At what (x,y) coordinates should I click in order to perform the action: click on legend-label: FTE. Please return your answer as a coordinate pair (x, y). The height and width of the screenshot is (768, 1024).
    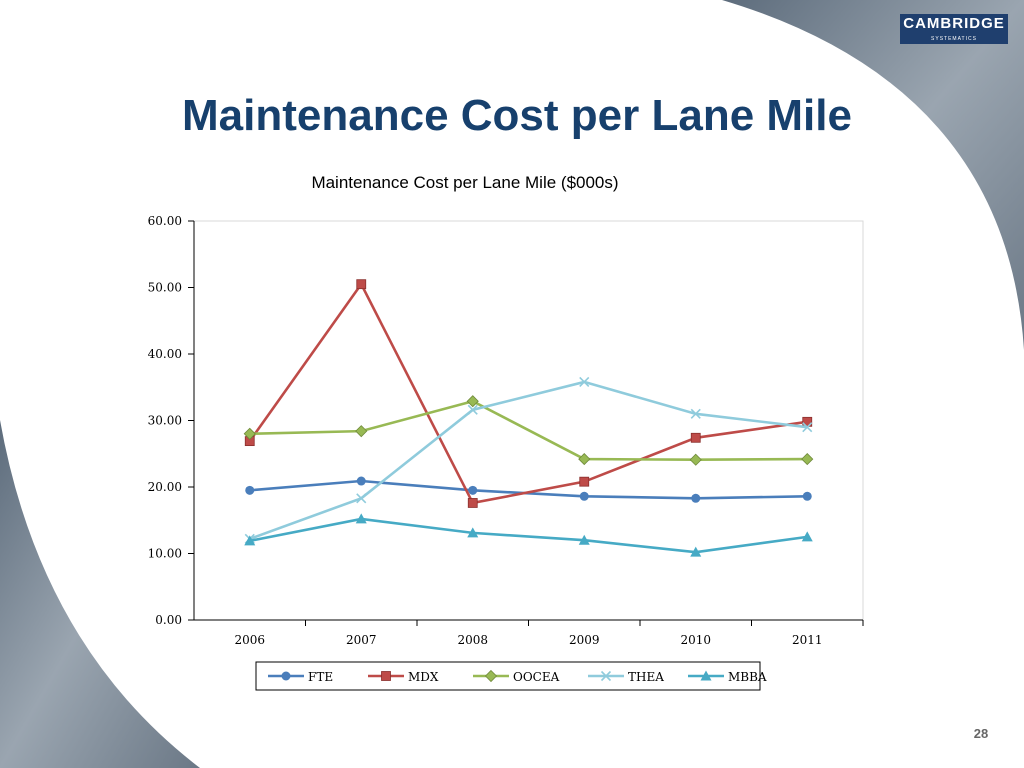
    Looking at the image, I should click on (320, 677).